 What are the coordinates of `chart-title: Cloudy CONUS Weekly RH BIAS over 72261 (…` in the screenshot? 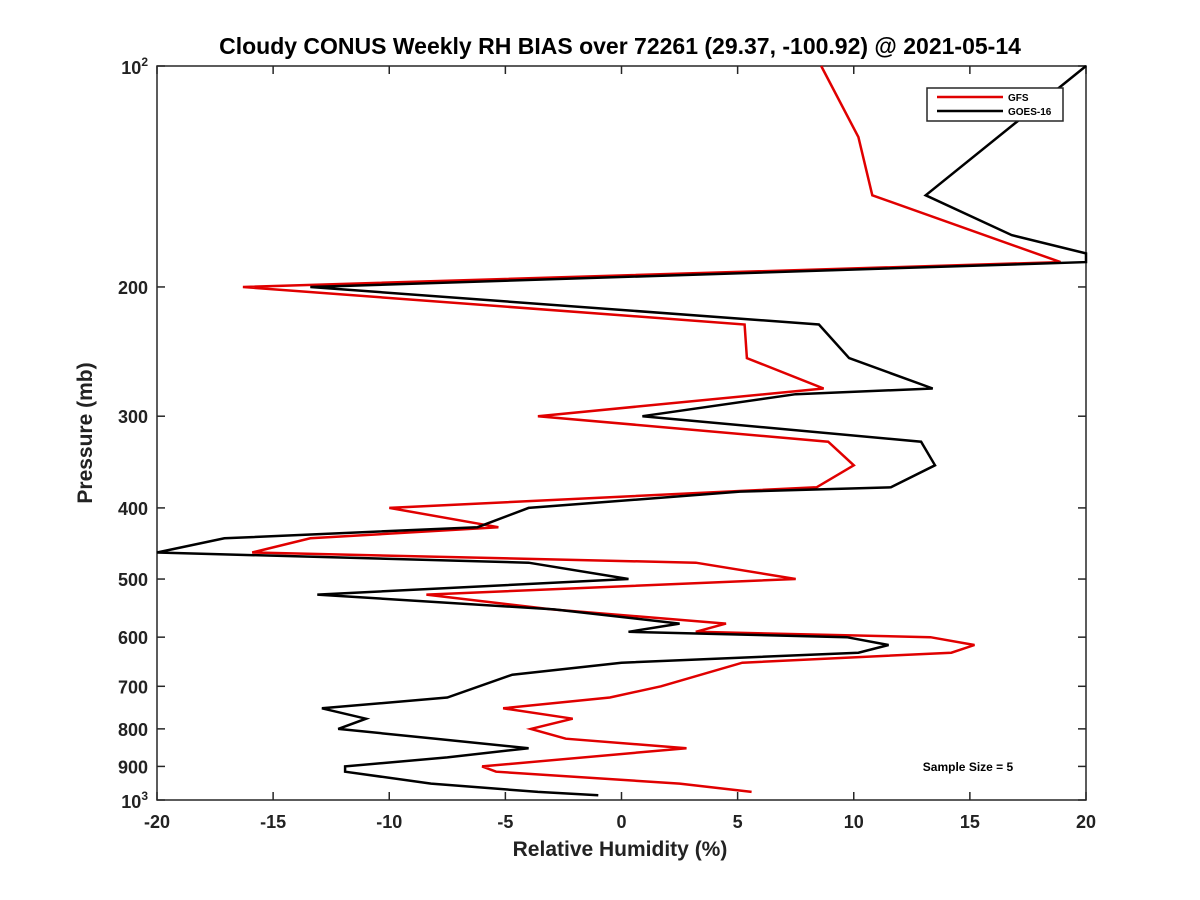 It's located at (620, 46).